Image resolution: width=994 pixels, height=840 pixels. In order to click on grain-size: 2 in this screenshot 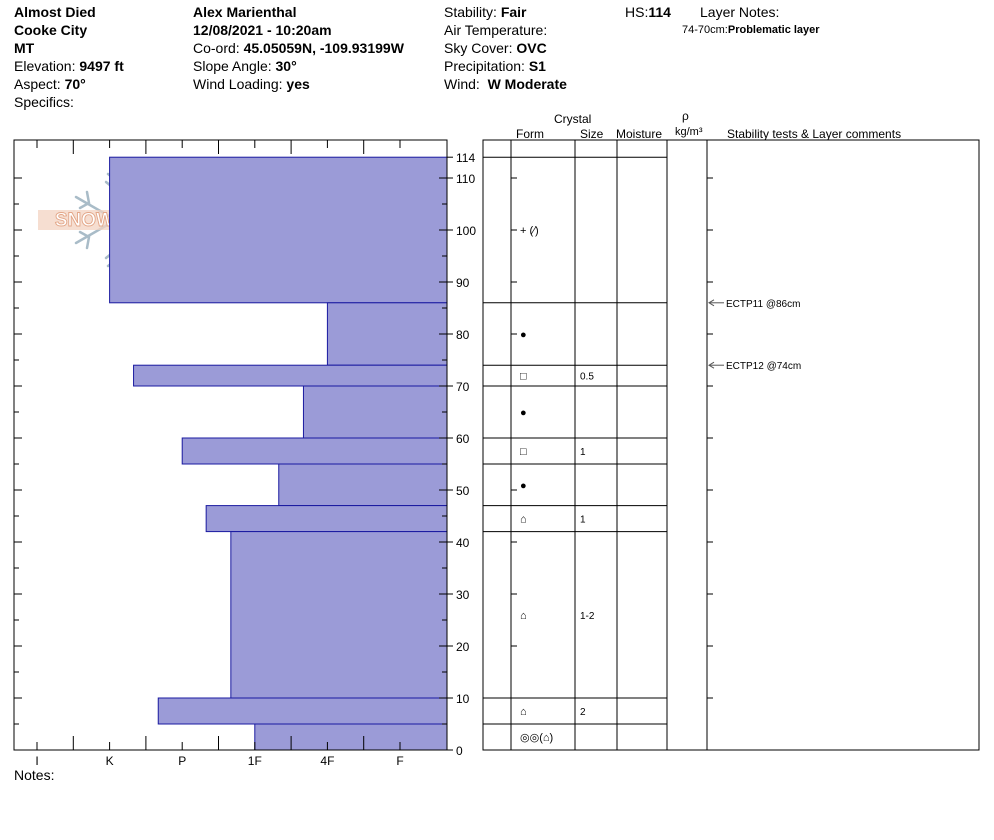, I will do `click(583, 712)`.